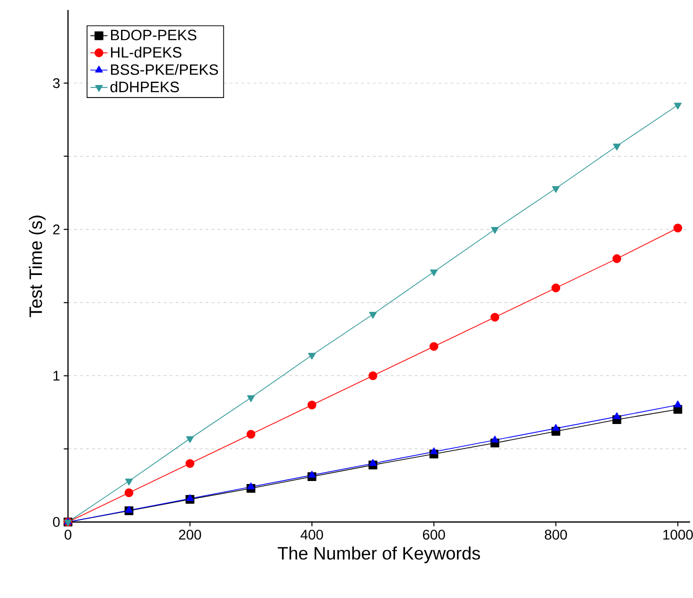 The height and width of the screenshot is (598, 693). What do you see at coordinates (153, 35) in the screenshot?
I see `legend-label: BDOP-PEKS` at bounding box center [153, 35].